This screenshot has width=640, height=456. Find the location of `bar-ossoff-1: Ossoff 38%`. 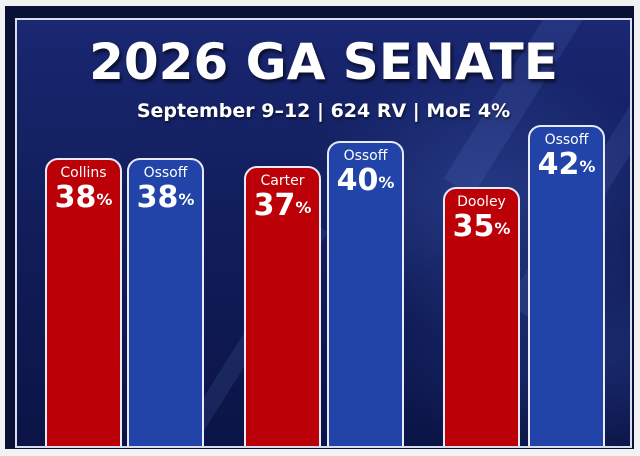

bar-ossoff-1: Ossoff 38% is located at coordinates (165, 302).